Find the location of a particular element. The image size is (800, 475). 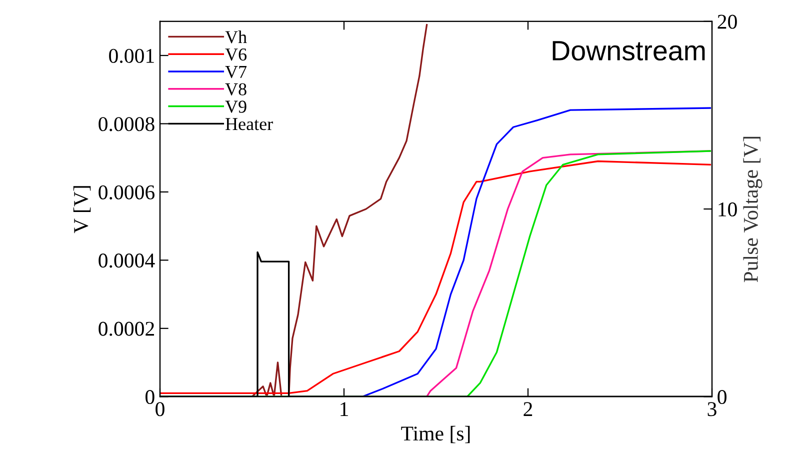

y-tick-label: 0.0008 is located at coordinates (126, 124).